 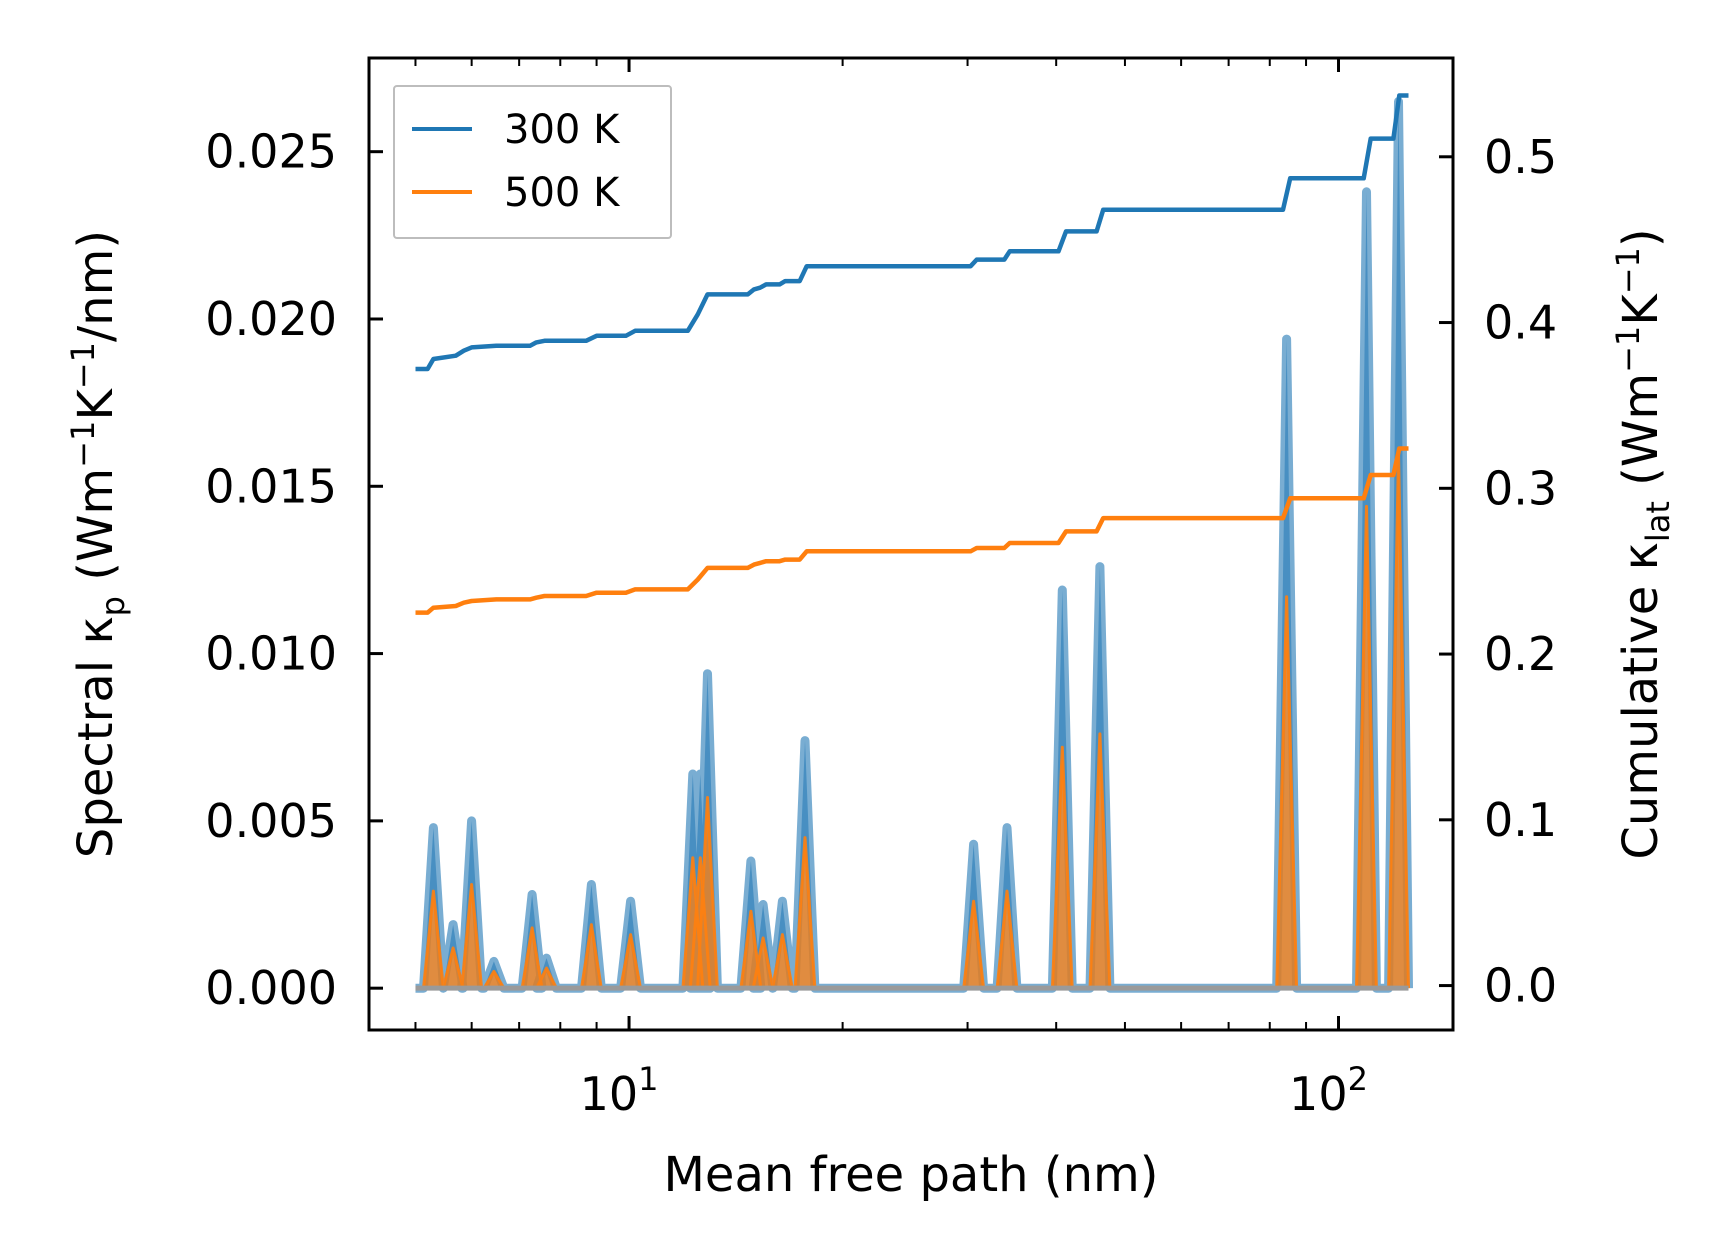 I want to click on y-left-tick-label: 0.025, so click(x=271, y=152).